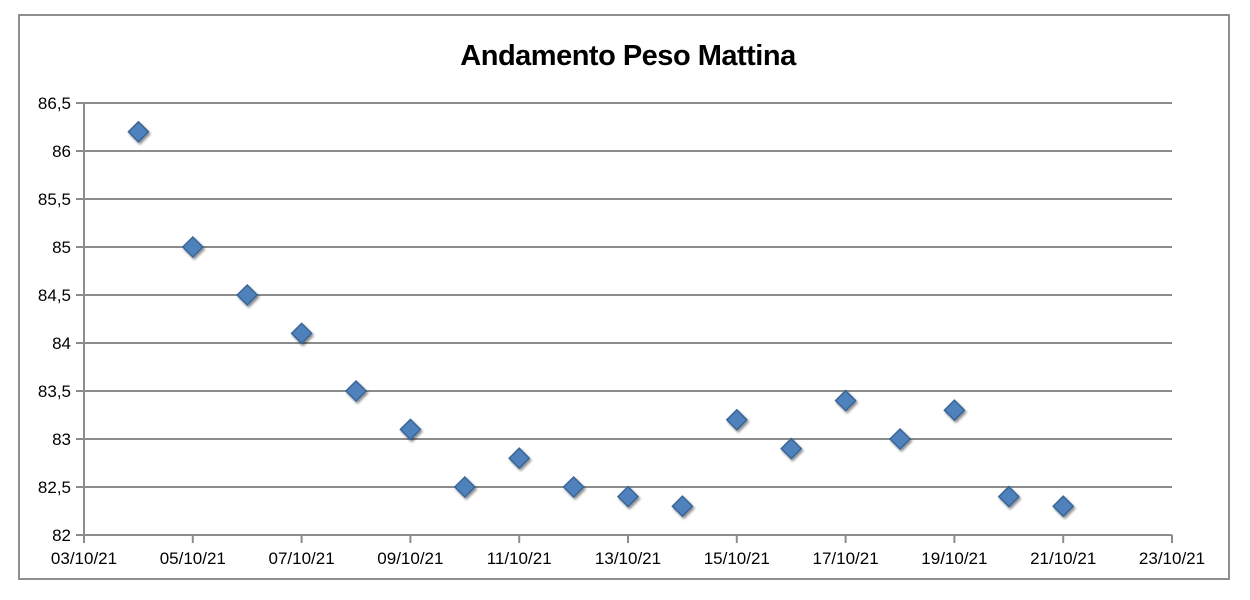 The width and height of the screenshot is (1250, 600). Describe the element at coordinates (302, 558) in the screenshot. I see `x-tick-label: 07/10/21` at that location.